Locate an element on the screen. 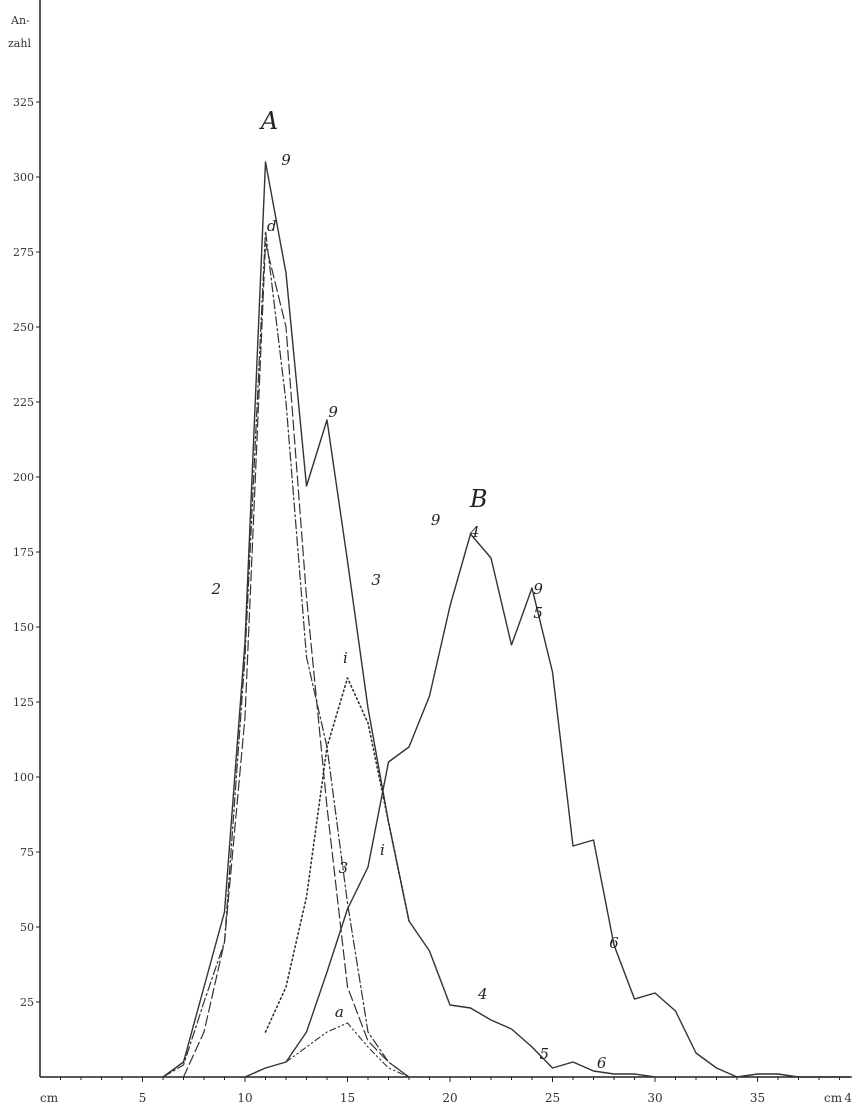  x-tick-label: 25 is located at coordinates (552, 1098).